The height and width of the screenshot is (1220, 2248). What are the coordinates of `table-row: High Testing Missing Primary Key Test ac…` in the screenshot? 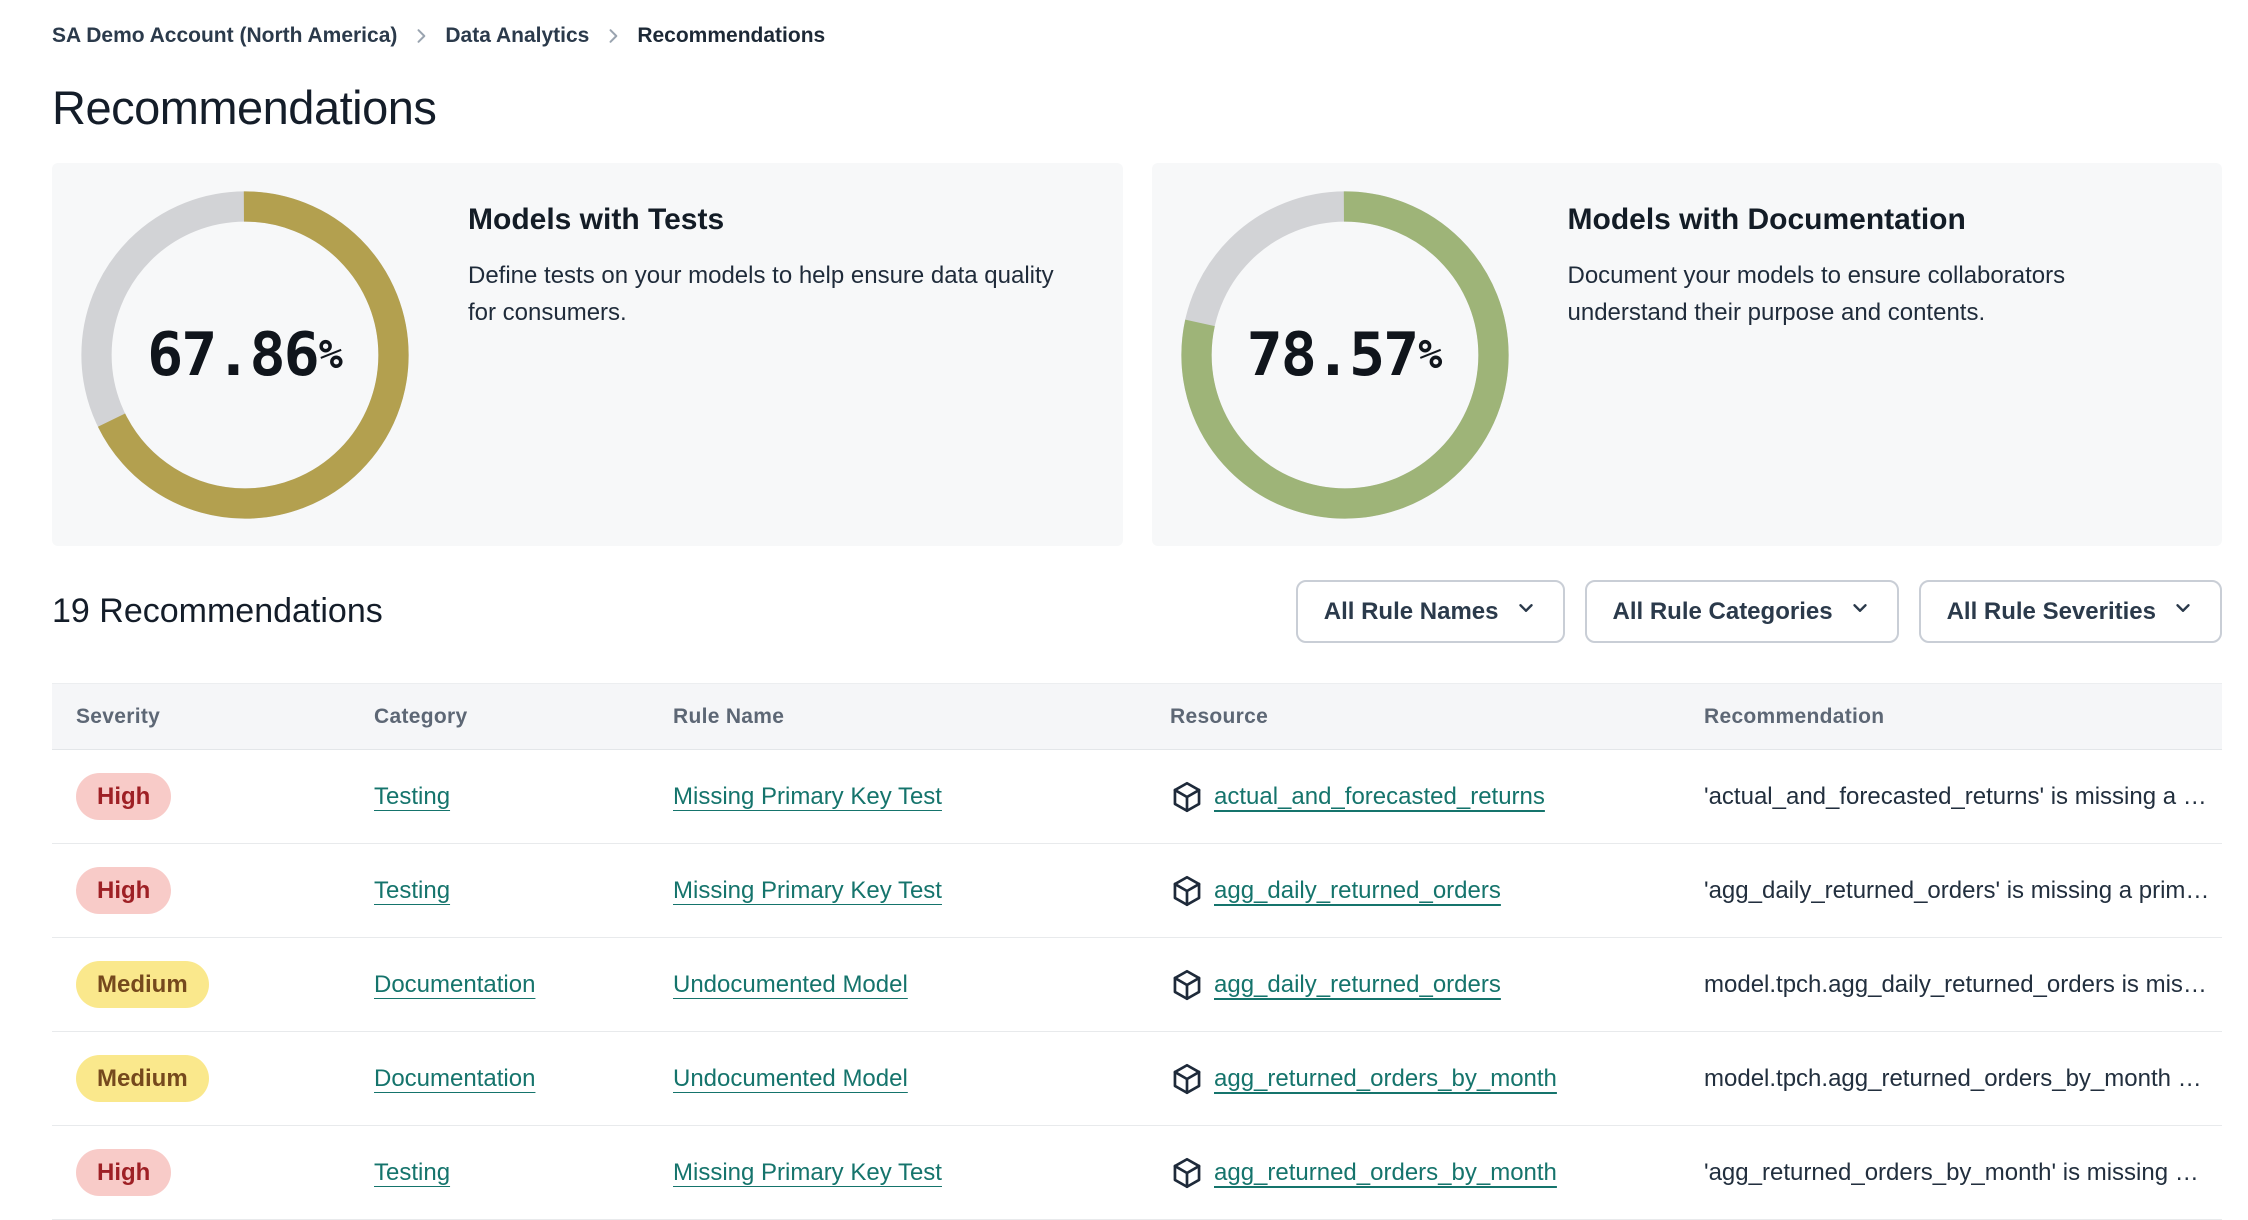 It's located at (1137, 797).